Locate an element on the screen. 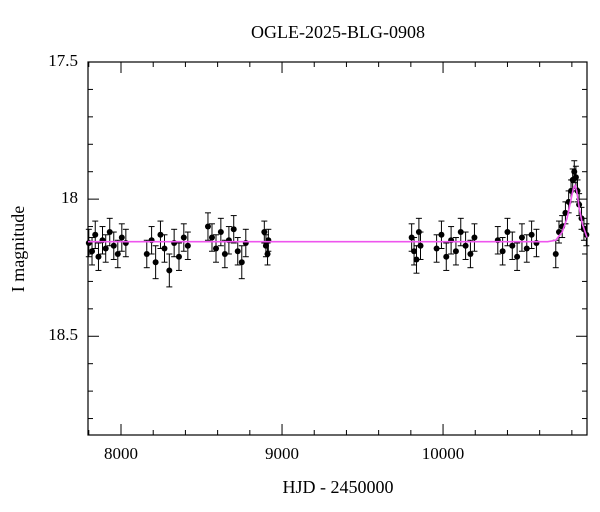 The image size is (600, 512). chart-title: OGLE-2025-BLG-0908 is located at coordinates (338, 32).